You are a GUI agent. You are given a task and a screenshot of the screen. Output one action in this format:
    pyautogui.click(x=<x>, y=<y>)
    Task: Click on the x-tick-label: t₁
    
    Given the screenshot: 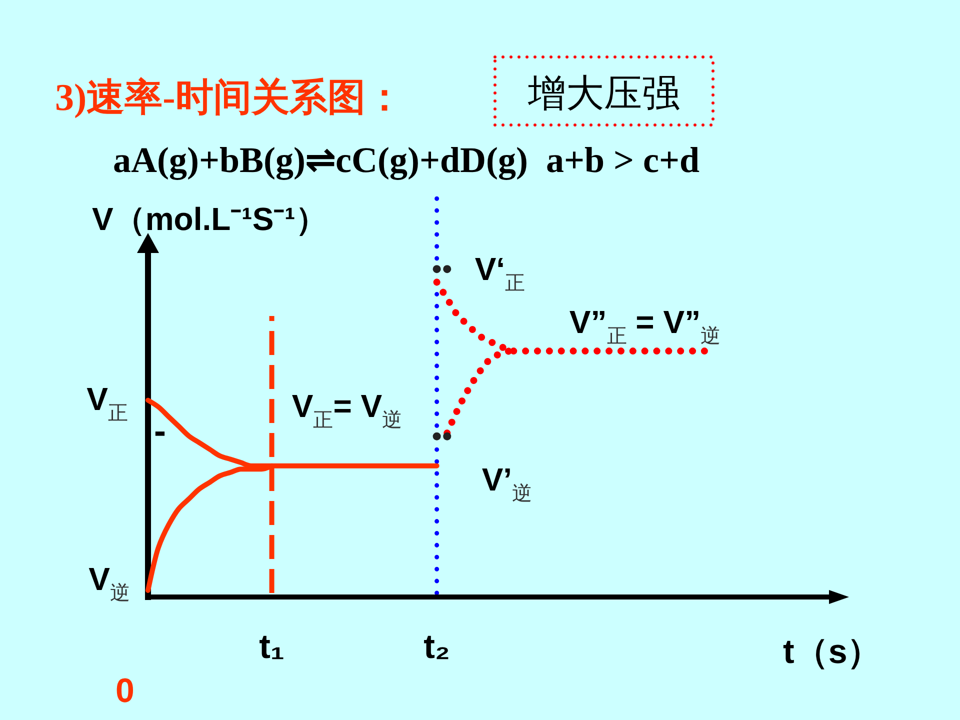 What is the action you would take?
    pyautogui.click(x=271, y=647)
    